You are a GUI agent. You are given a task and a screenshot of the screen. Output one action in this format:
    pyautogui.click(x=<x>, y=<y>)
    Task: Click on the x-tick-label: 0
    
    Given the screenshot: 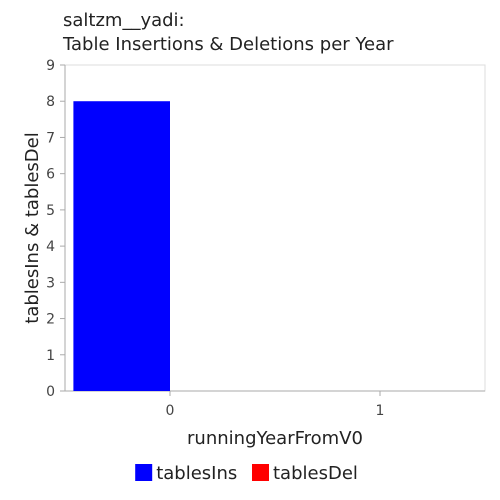 What is the action you would take?
    pyautogui.click(x=170, y=411)
    